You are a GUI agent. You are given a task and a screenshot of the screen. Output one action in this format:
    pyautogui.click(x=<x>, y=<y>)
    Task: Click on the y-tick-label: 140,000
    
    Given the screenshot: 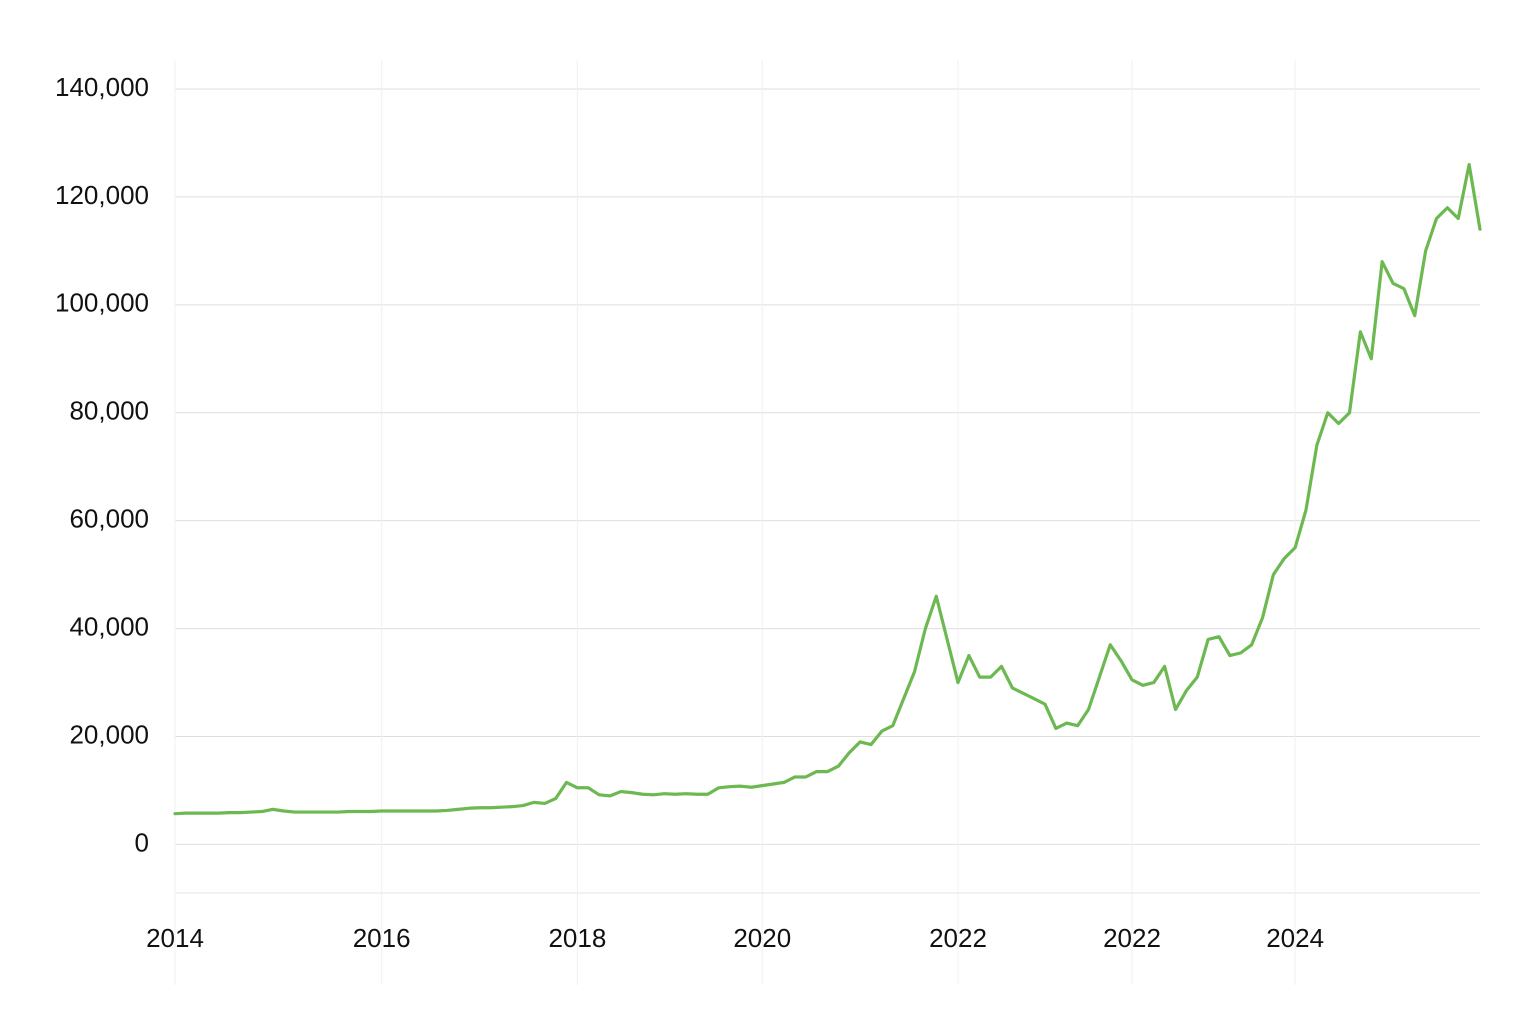 What is the action you would take?
    pyautogui.click(x=102, y=87)
    